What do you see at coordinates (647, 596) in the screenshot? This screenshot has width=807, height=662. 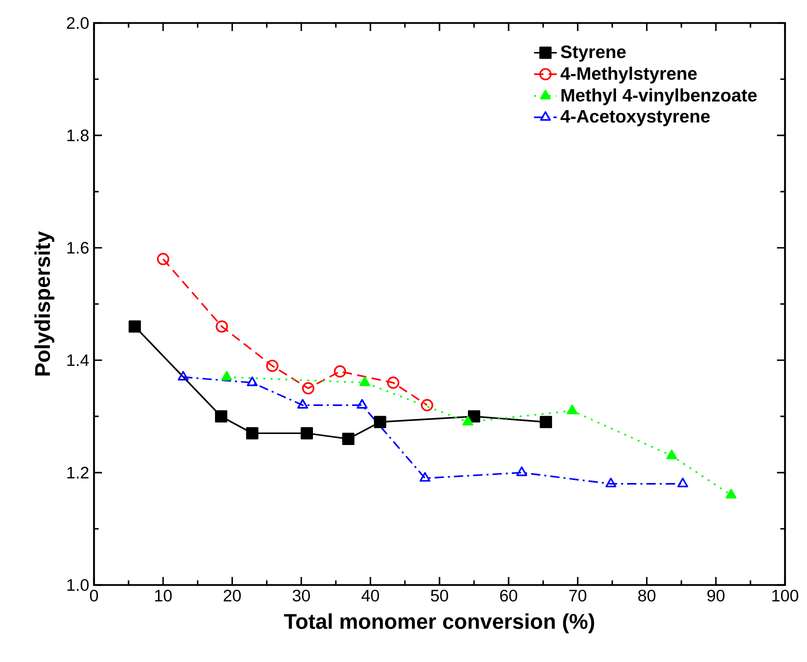 I see `x-tick-label: 80` at bounding box center [647, 596].